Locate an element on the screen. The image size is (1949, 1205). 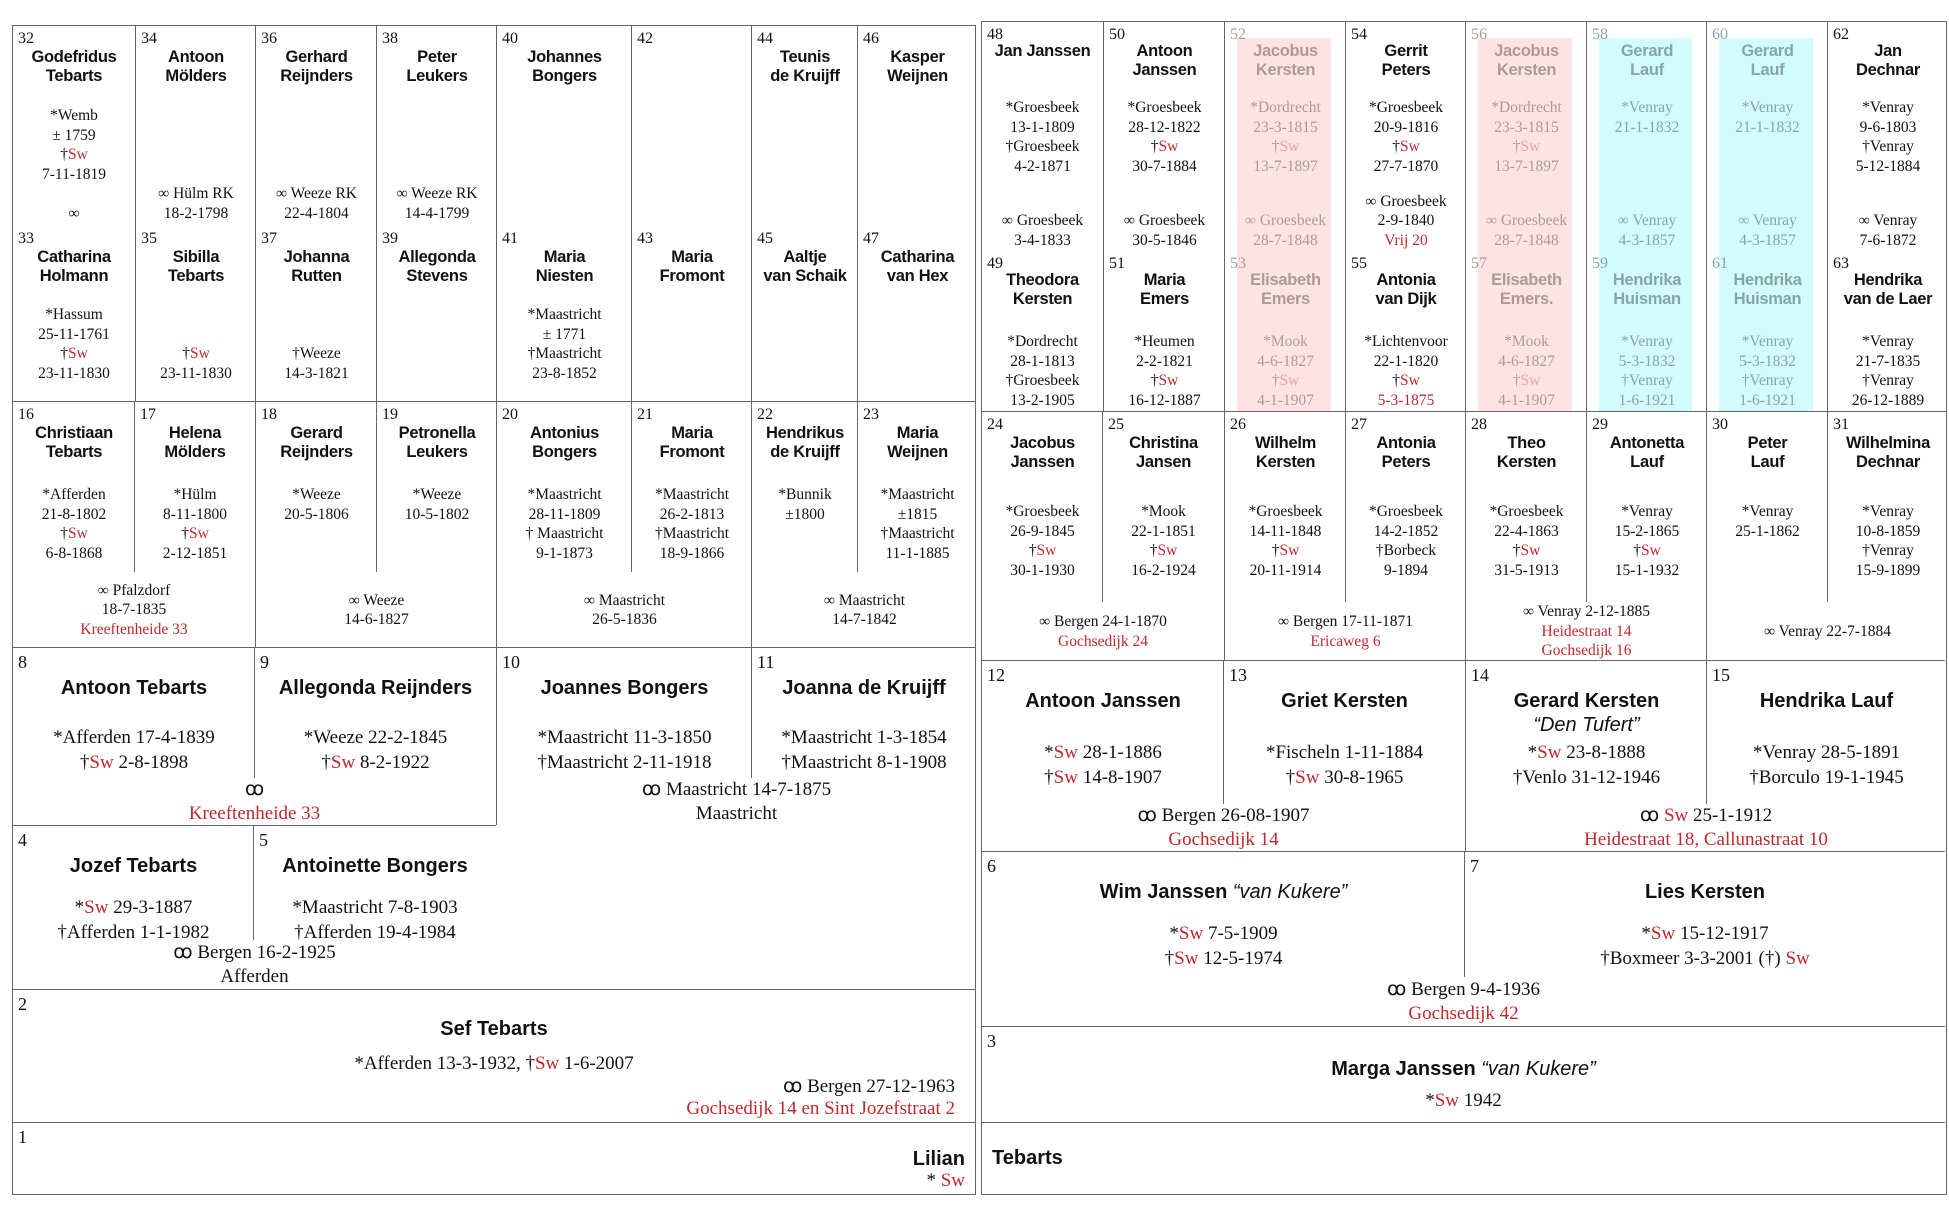
detail-line: 31-5-1913 is located at coordinates (1526, 571).